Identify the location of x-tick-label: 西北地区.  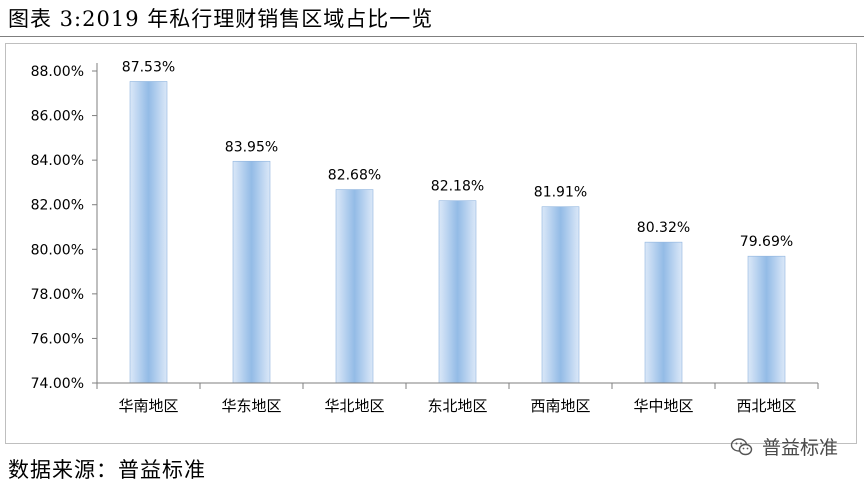
(766, 406).